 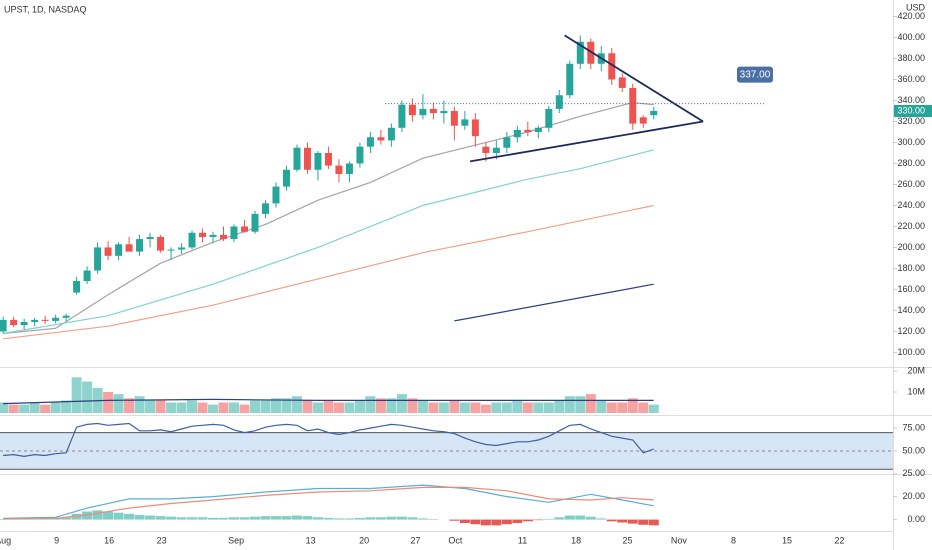 What do you see at coordinates (911, 16) in the screenshot?
I see `y-tick-label: 420.00` at bounding box center [911, 16].